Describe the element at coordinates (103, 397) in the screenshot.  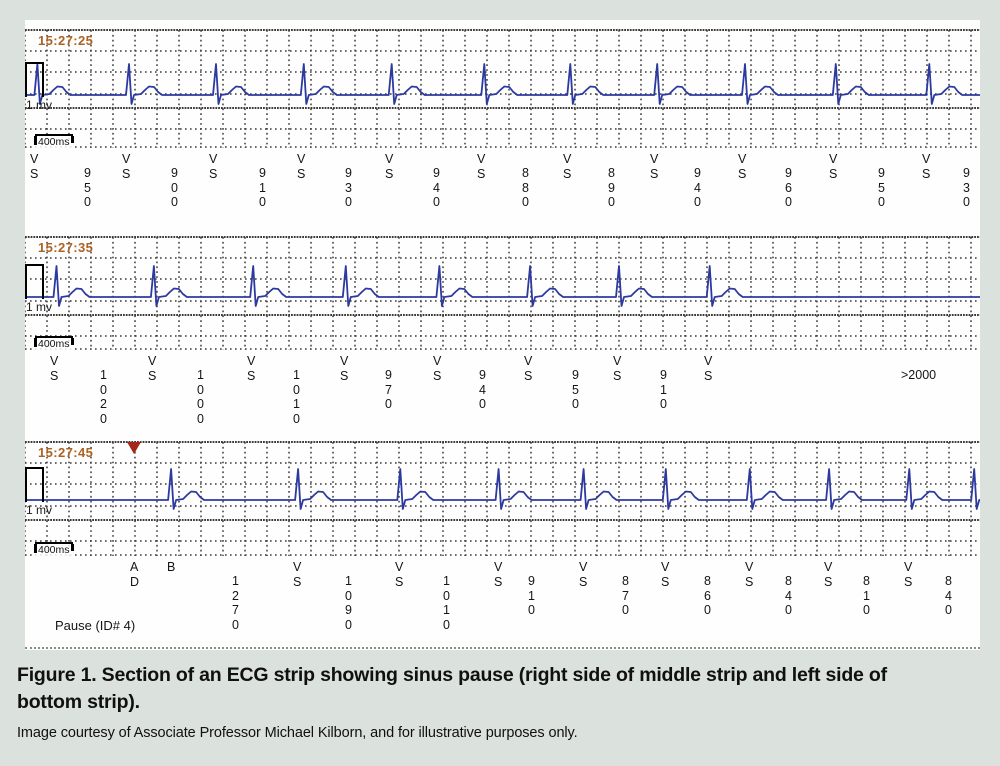
I see `rr-interval-label: 1 0 2 0` at that location.